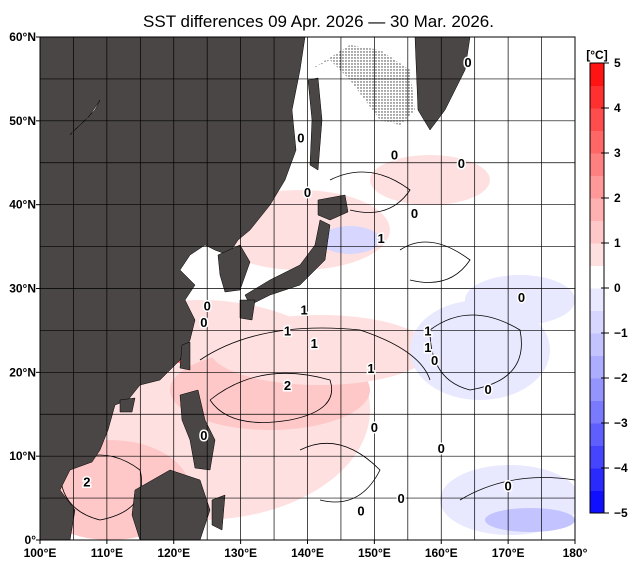 The image size is (637, 564). Describe the element at coordinates (374, 553) in the screenshot. I see `x-tick-label: 150°E` at that location.